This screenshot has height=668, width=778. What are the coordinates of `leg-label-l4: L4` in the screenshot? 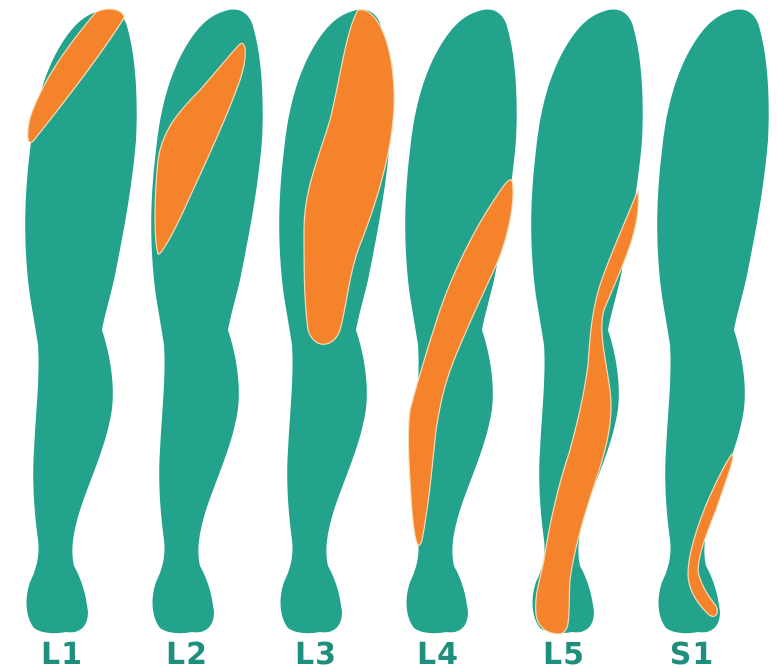 It's located at (438, 652).